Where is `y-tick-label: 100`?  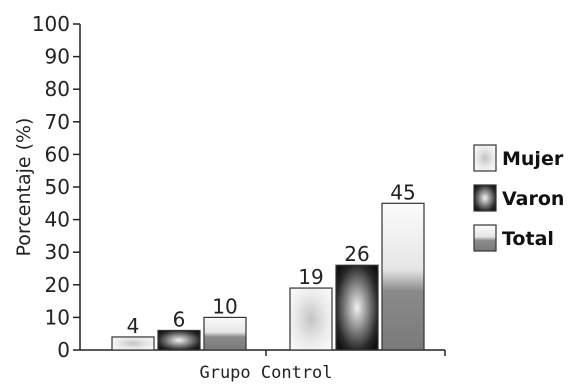 y-tick-label: 100 is located at coordinates (51, 24).